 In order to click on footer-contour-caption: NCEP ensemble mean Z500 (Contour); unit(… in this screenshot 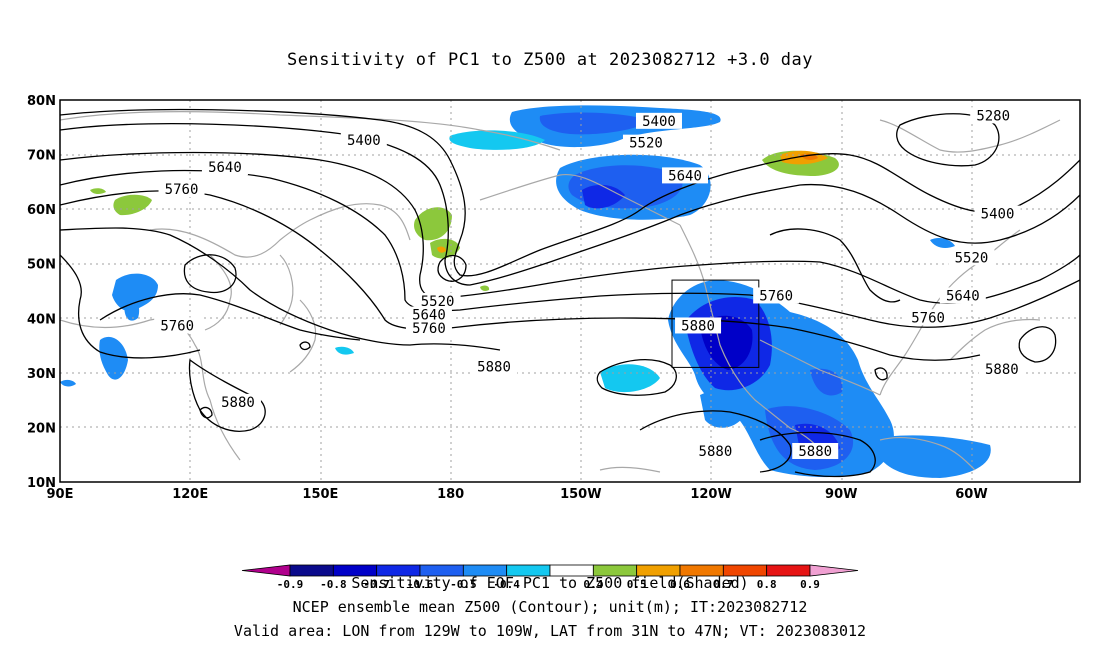, I will do `click(550, 607)`.